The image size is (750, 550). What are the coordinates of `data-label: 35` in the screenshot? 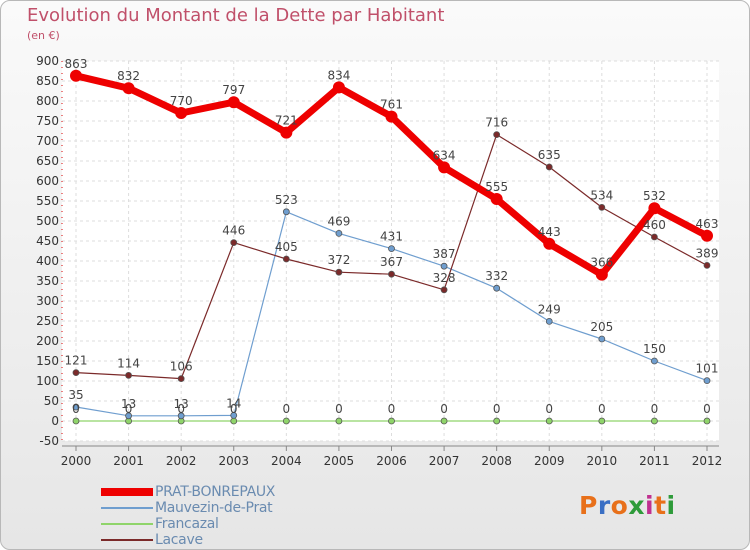 It's located at (75, 395).